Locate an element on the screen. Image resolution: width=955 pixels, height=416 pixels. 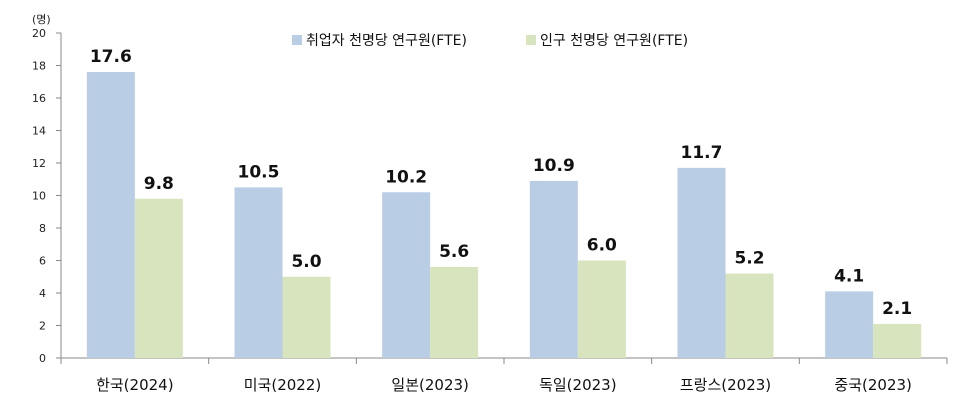
y-tick-label: 14 is located at coordinates (39, 131).